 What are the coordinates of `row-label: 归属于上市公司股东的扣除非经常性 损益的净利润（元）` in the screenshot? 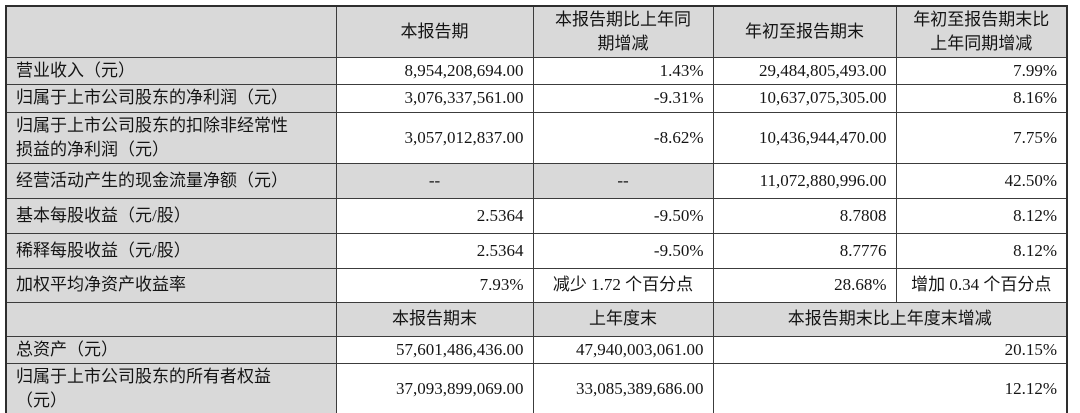 It's located at (171, 137).